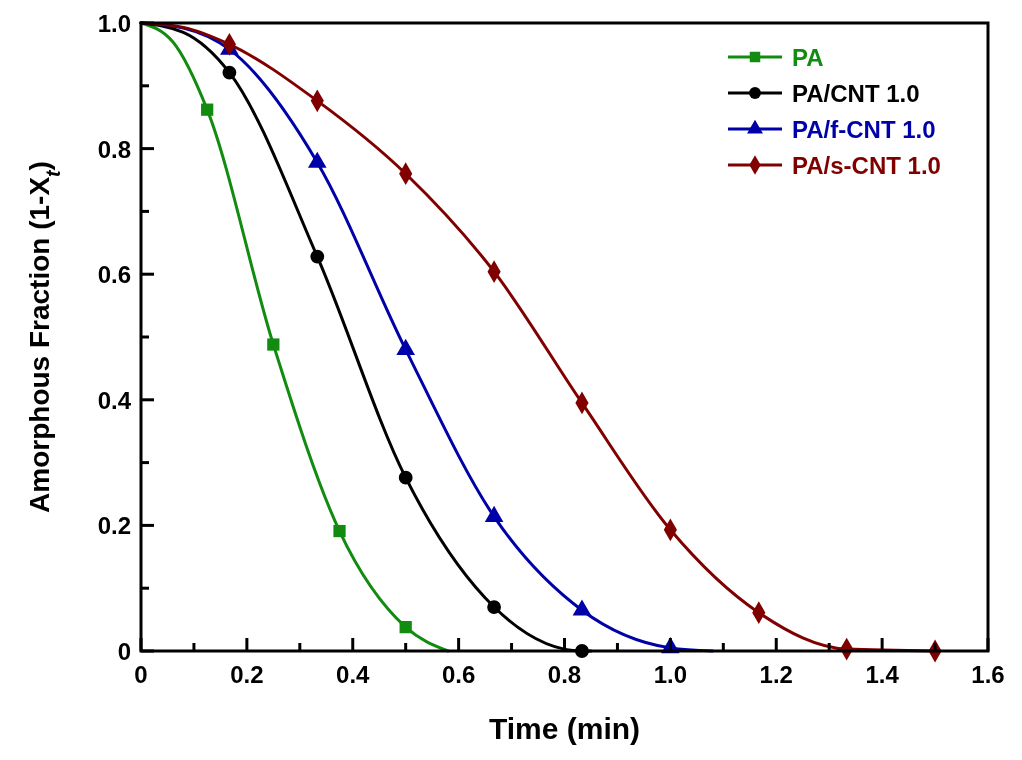 The height and width of the screenshot is (760, 1022). Describe the element at coordinates (247, 674) in the screenshot. I see `x-tick-label: 0.2` at that location.